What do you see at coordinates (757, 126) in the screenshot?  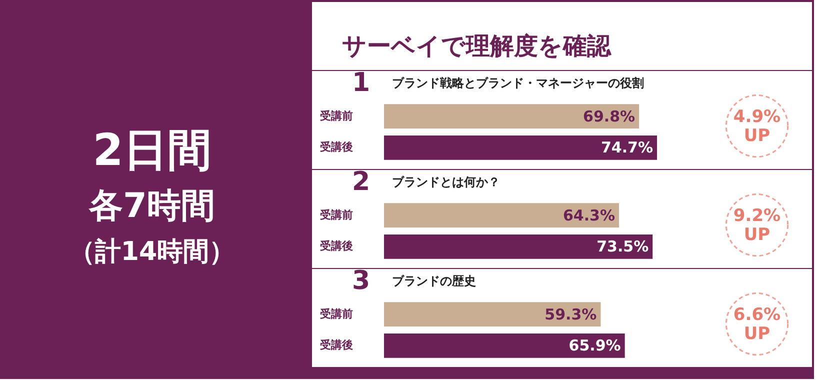 I see `text: 4.9% UP` at bounding box center [757, 126].